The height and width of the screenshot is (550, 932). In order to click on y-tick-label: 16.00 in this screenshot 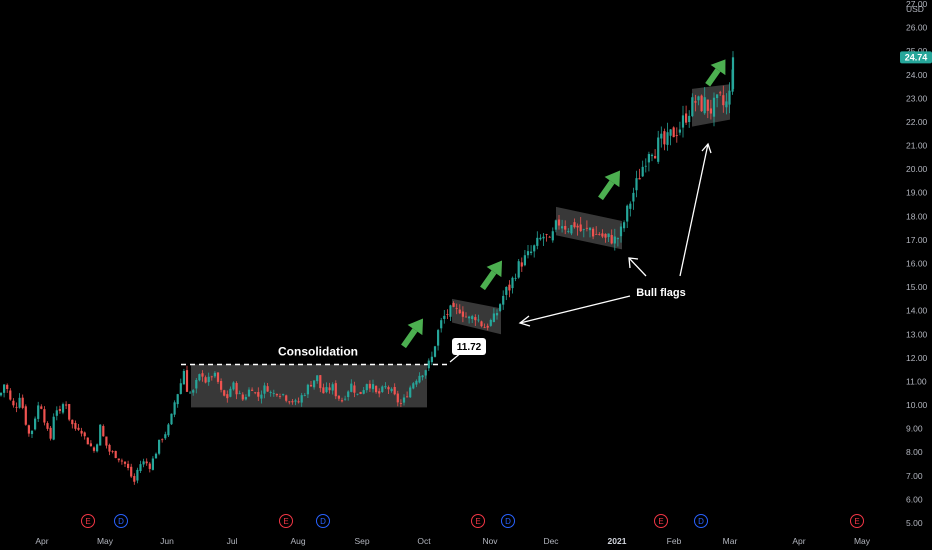, I will do `click(917, 264)`.